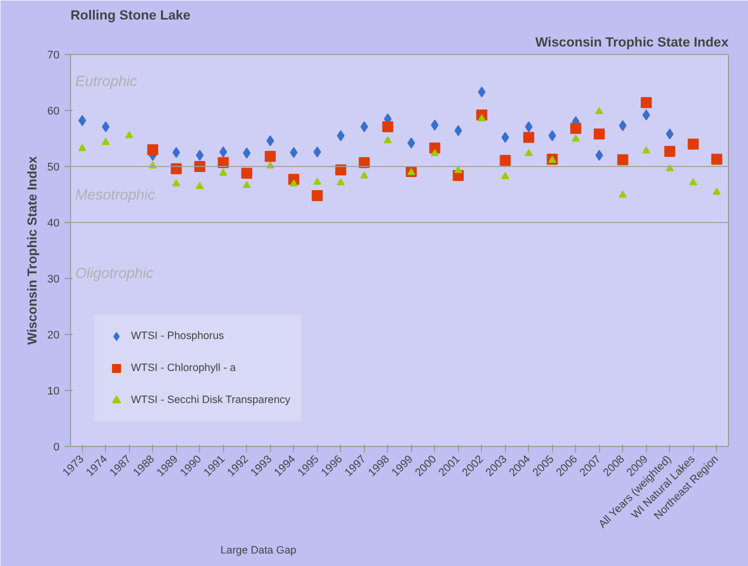  Describe the element at coordinates (56, 448) in the screenshot. I see `y-tick-label: 0` at that location.